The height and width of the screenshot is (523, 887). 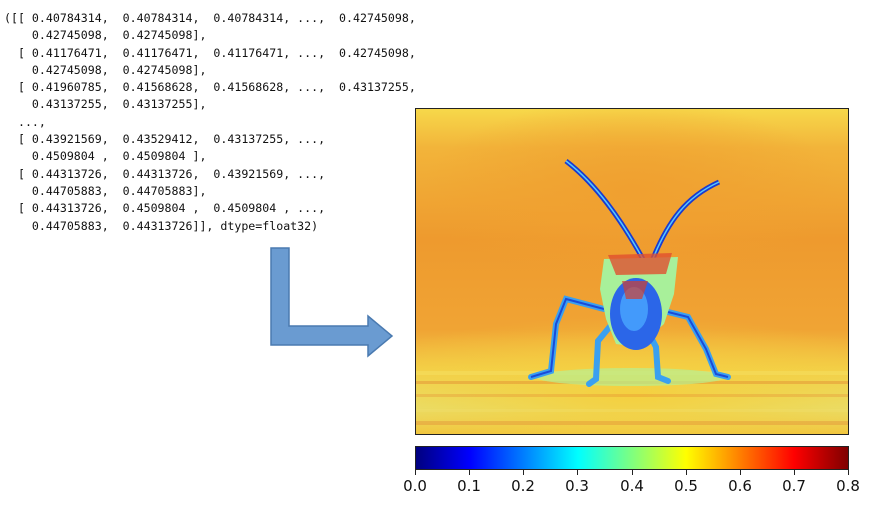 What do you see at coordinates (523, 486) in the screenshot?
I see `colorbar-tick-label: 0.2` at bounding box center [523, 486].